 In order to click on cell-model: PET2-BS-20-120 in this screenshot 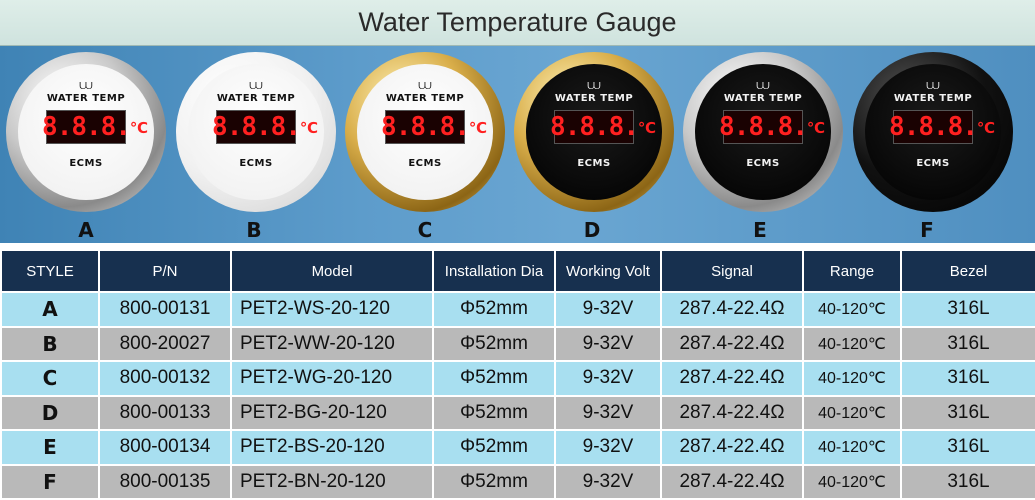, I will do `click(332, 447)`.